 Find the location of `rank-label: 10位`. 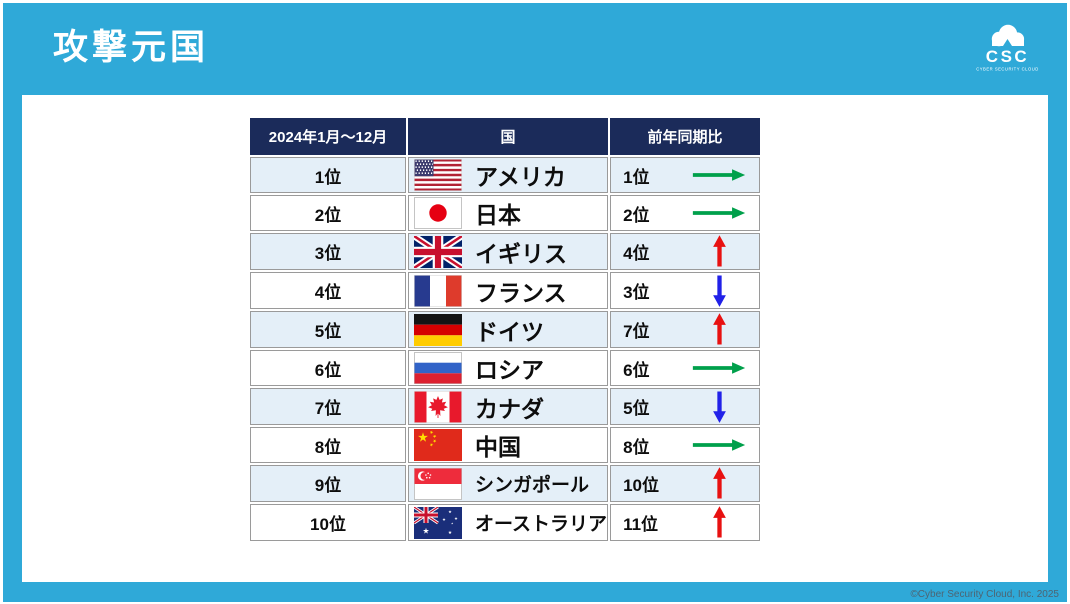

rank-label: 10位 is located at coordinates (328, 524).